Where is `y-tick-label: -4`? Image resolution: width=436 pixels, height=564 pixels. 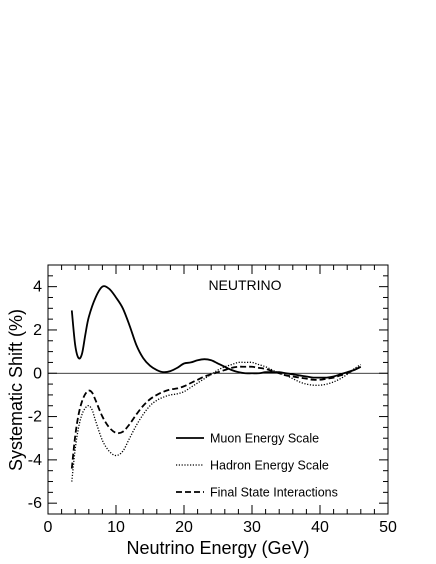
y-tick-label: -4 is located at coordinates (35, 460).